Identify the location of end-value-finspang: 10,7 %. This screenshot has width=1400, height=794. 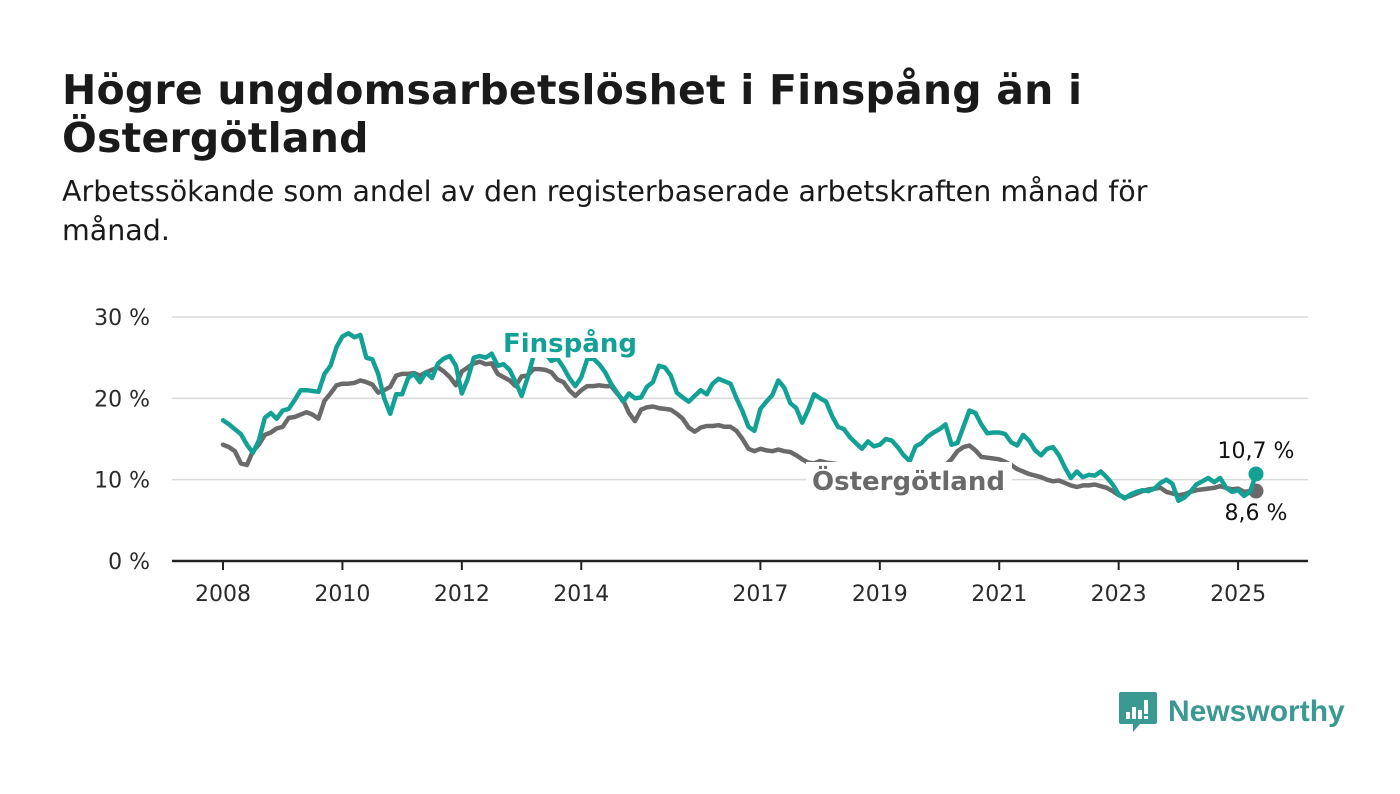
(1256, 451).